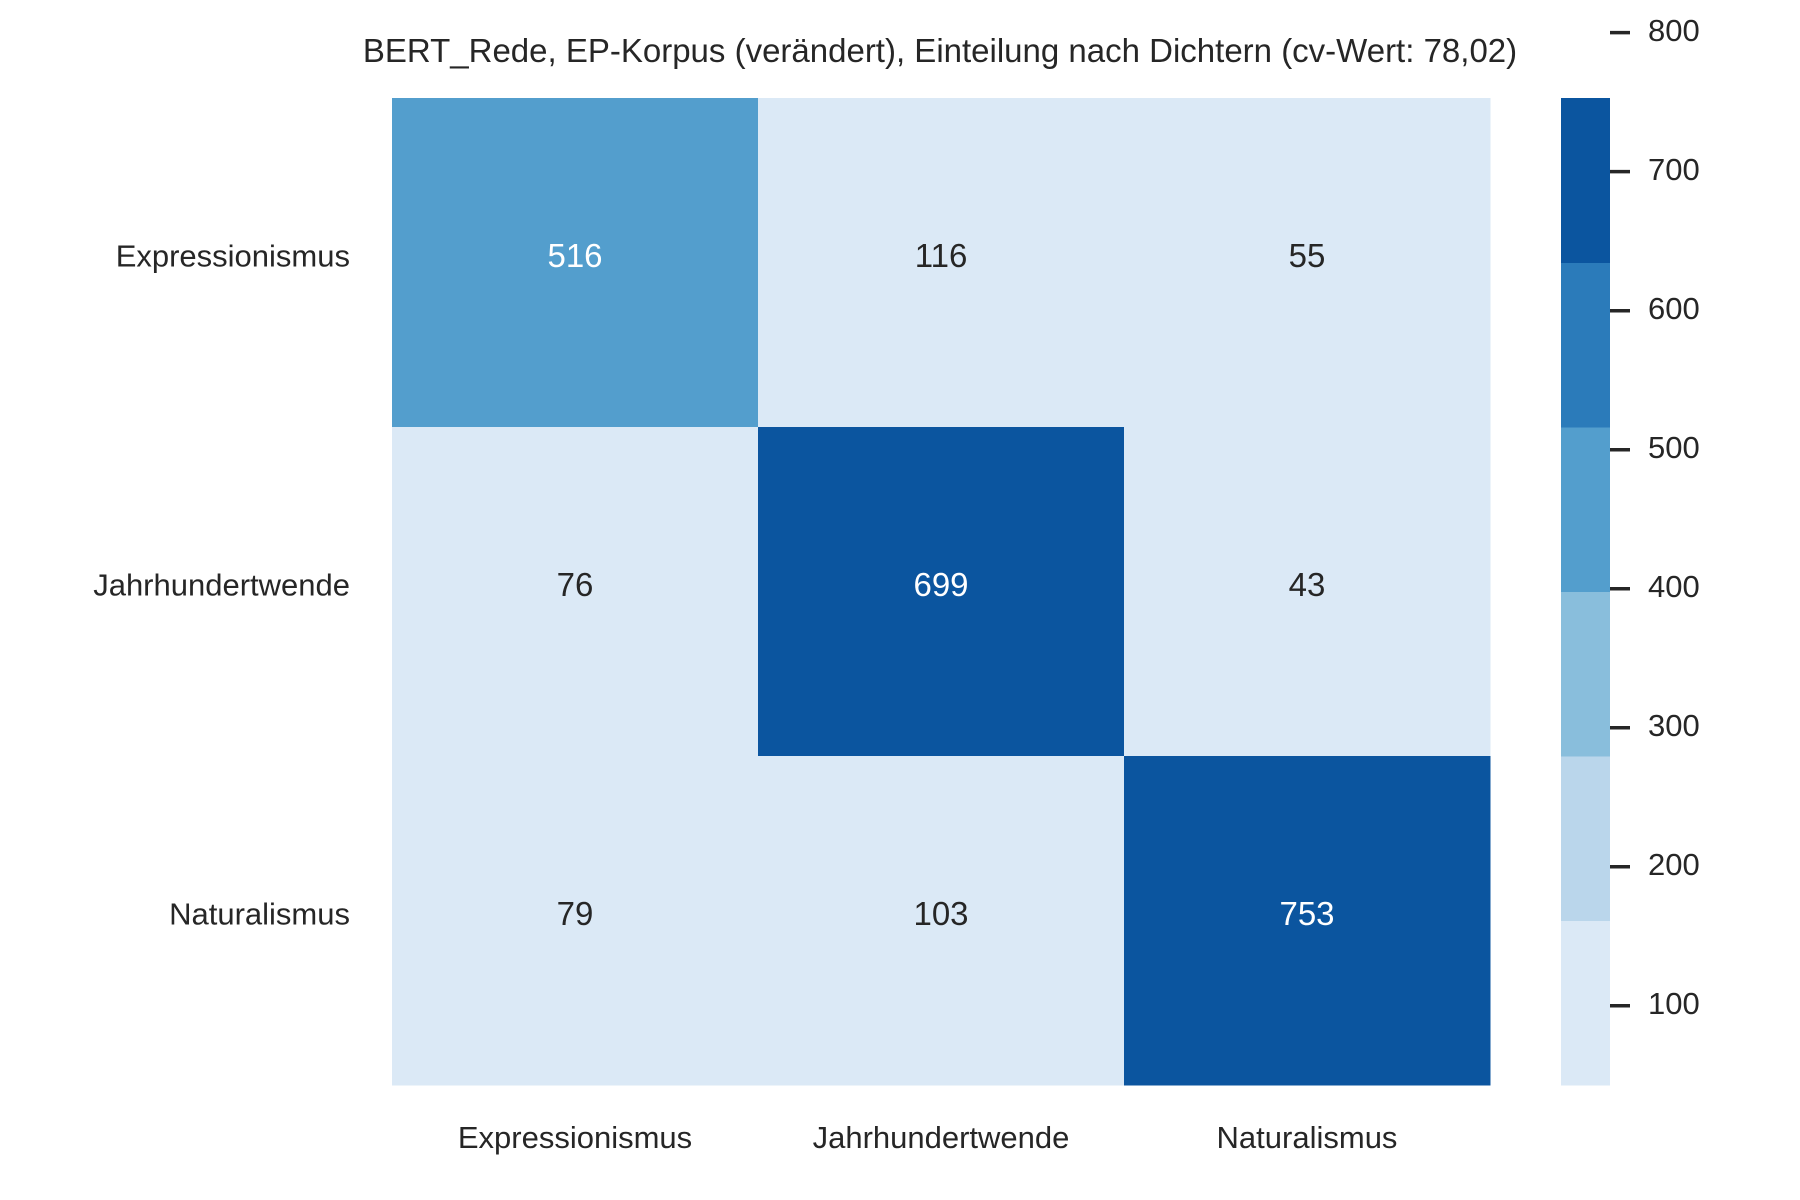 Image resolution: width=1800 pixels, height=1200 pixels. I want to click on cell-value-label: 753, so click(1306, 913).